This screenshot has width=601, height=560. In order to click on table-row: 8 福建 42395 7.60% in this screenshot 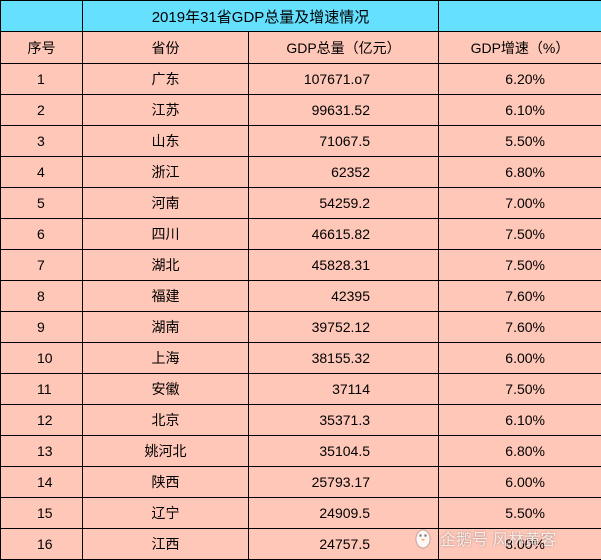, I will do `click(300, 296)`.